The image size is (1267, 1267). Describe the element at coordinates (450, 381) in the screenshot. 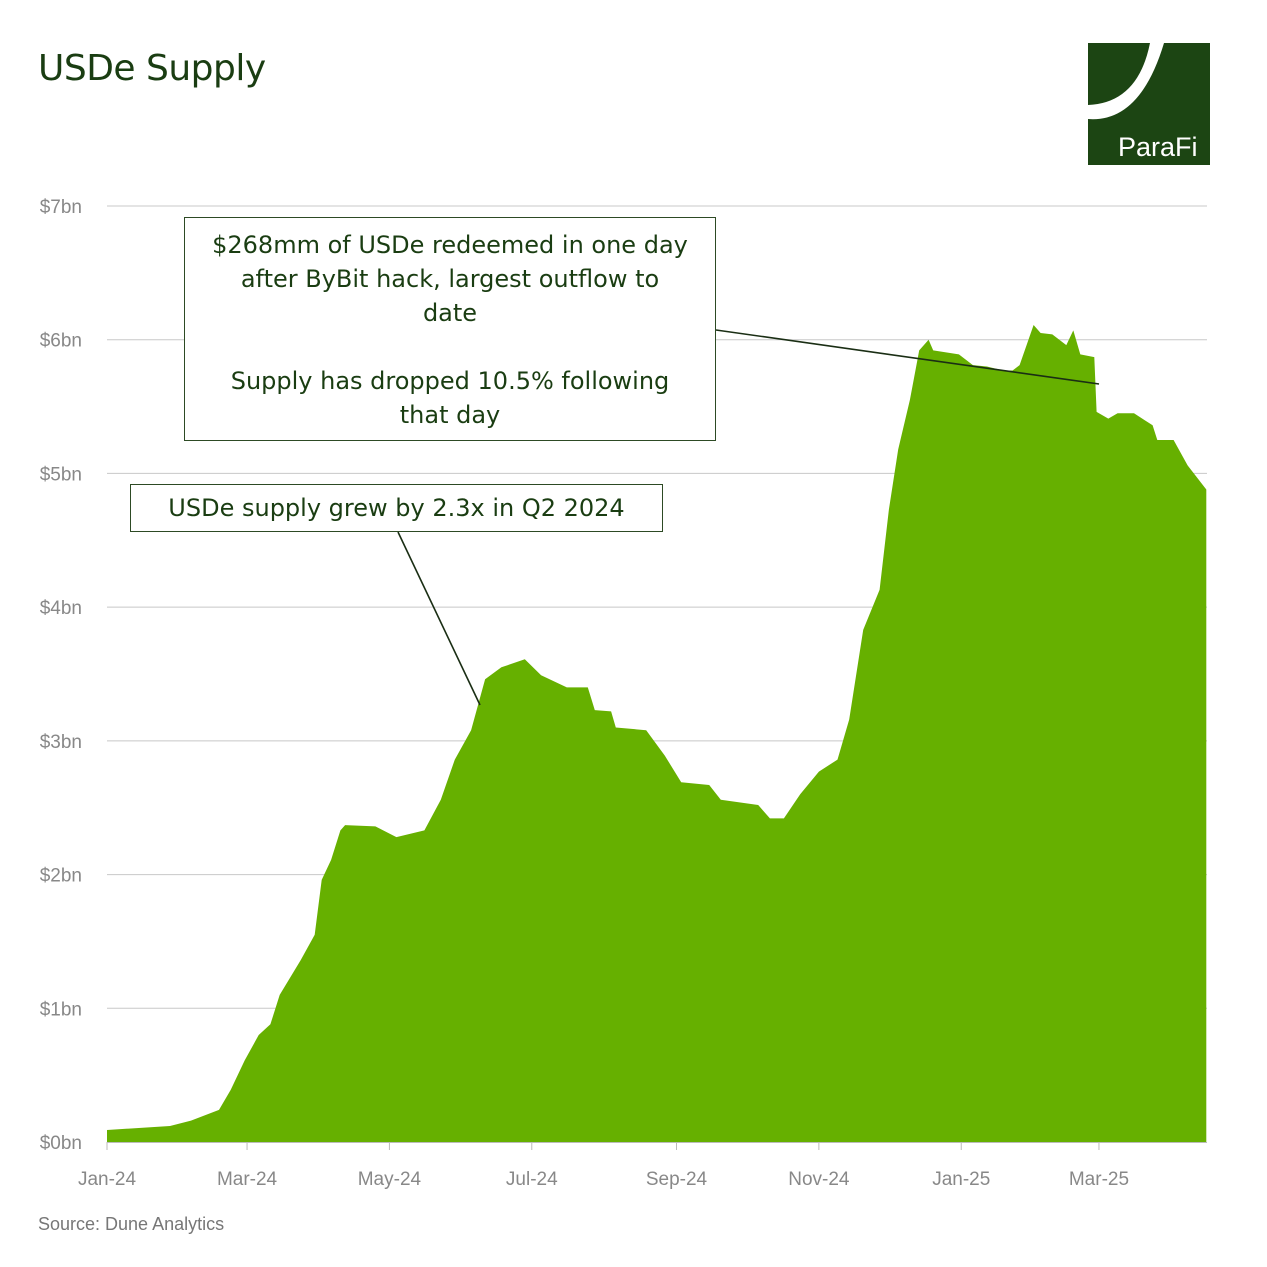

I see `annotation-text: Supply has dropped 10.5% following` at that location.